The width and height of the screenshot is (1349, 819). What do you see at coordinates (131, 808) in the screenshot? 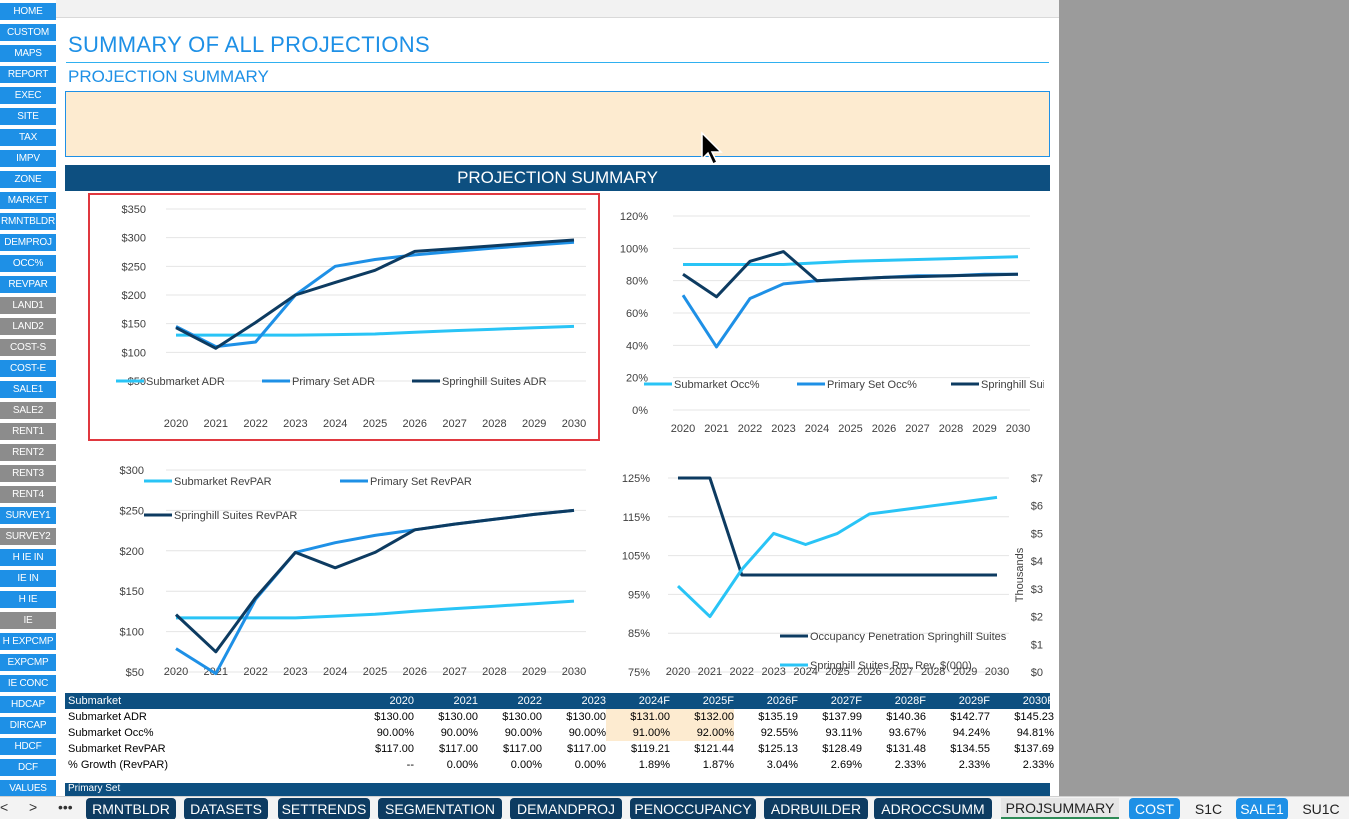
I see `sheet-tab-rmntbldr: RMNTBLDR` at bounding box center [131, 808].